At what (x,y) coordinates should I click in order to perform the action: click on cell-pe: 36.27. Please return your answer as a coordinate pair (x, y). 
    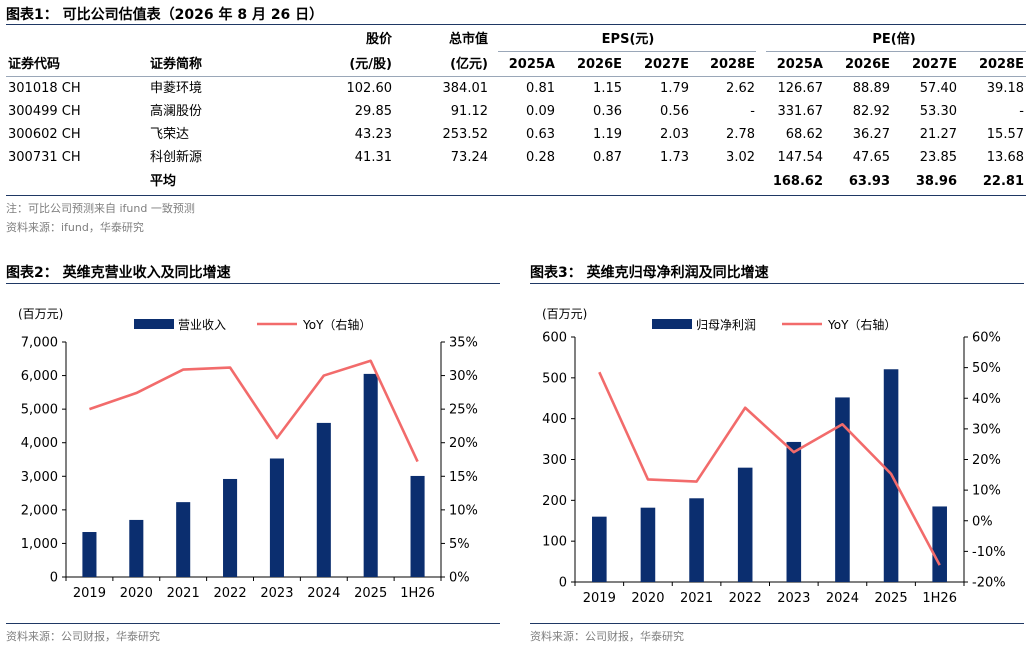
    Looking at the image, I should click on (871, 134).